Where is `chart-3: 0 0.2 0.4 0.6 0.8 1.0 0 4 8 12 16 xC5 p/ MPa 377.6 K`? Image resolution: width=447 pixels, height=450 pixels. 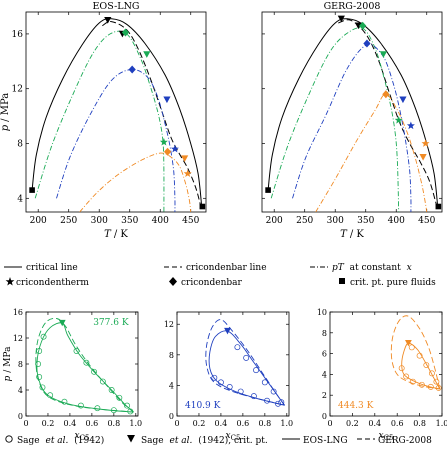 chart-3: 0 0.2 0.4 0.6 0.8 1.0 0 4 8 12 16 xC5 p/ MPa 377.6 K is located at coordinates (72, 375).